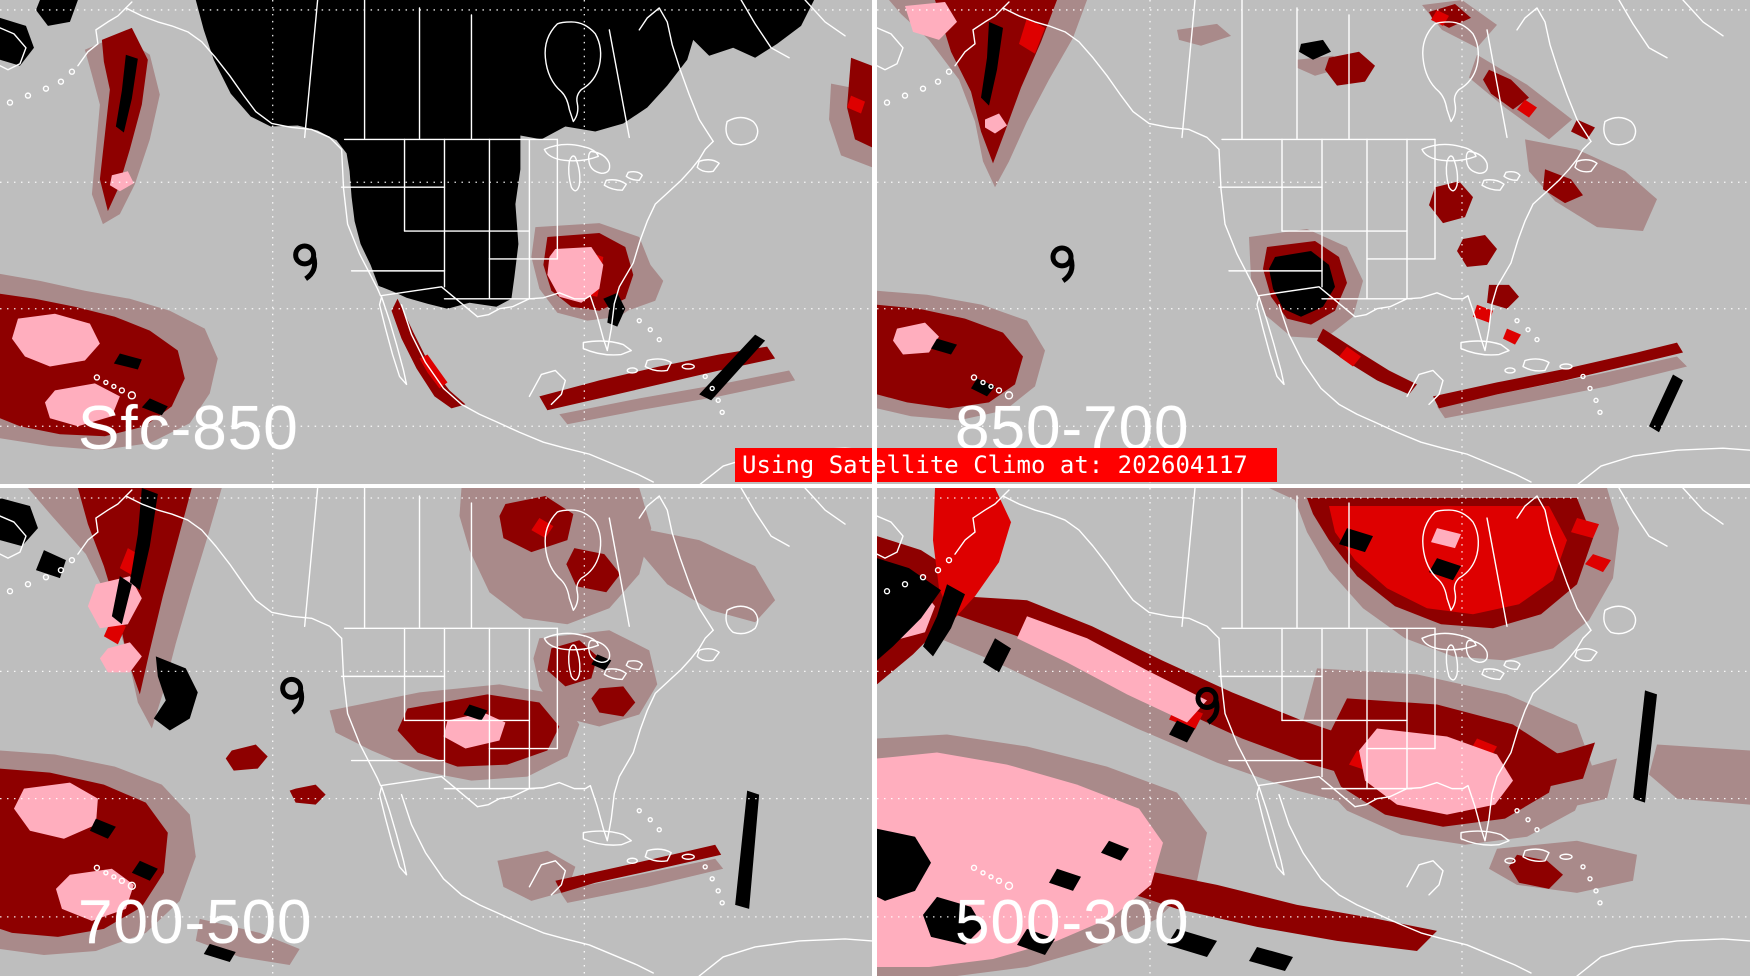 The height and width of the screenshot is (976, 1750). What do you see at coordinates (195, 922) in the screenshot?
I see `layer-label-700-500: 700-500` at bounding box center [195, 922].